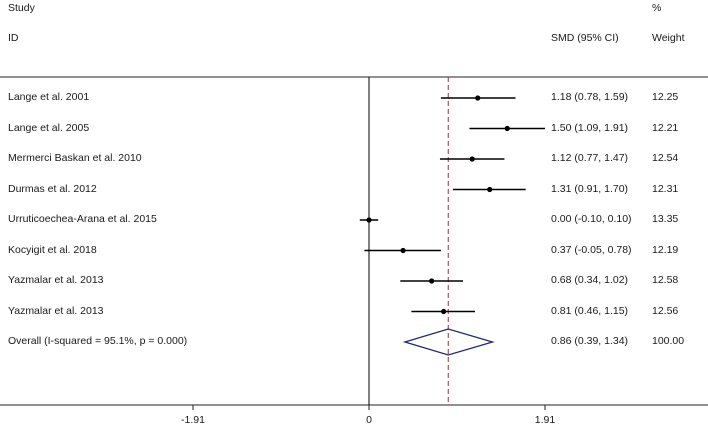 This screenshot has width=708, height=428. I want to click on x-tick-label: 1.91, so click(545, 420).